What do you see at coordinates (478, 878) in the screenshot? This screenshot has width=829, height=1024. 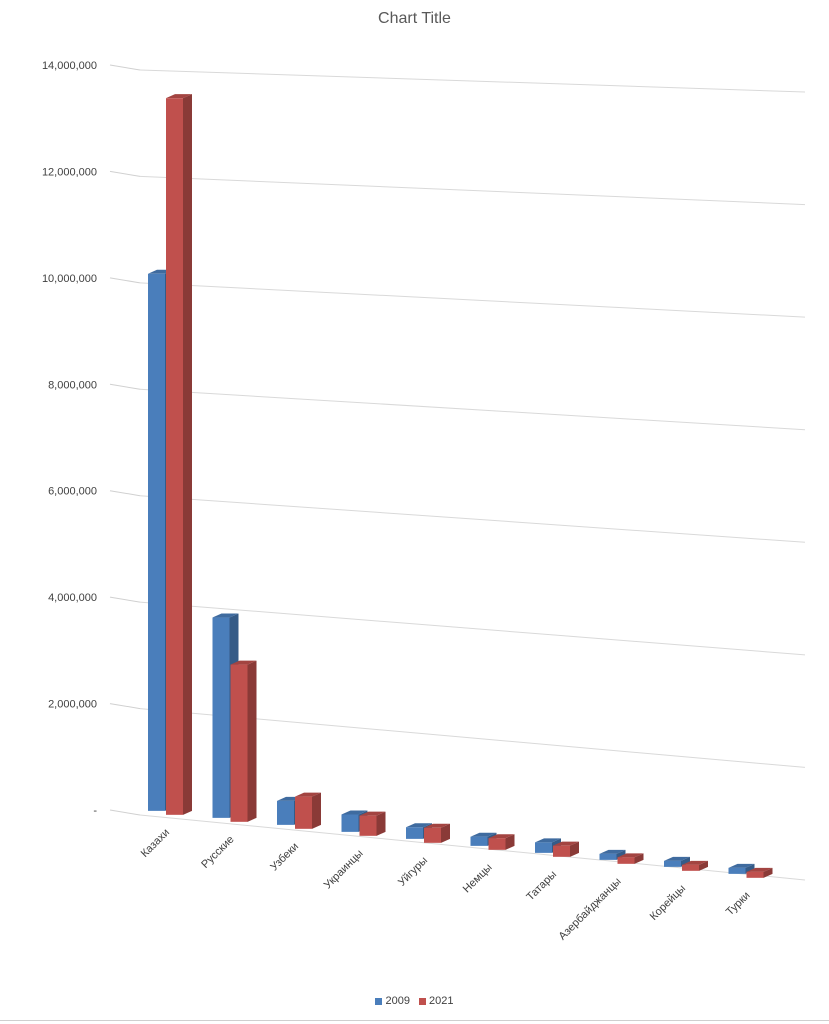 I see `x-tick-label: Немцы` at bounding box center [478, 878].